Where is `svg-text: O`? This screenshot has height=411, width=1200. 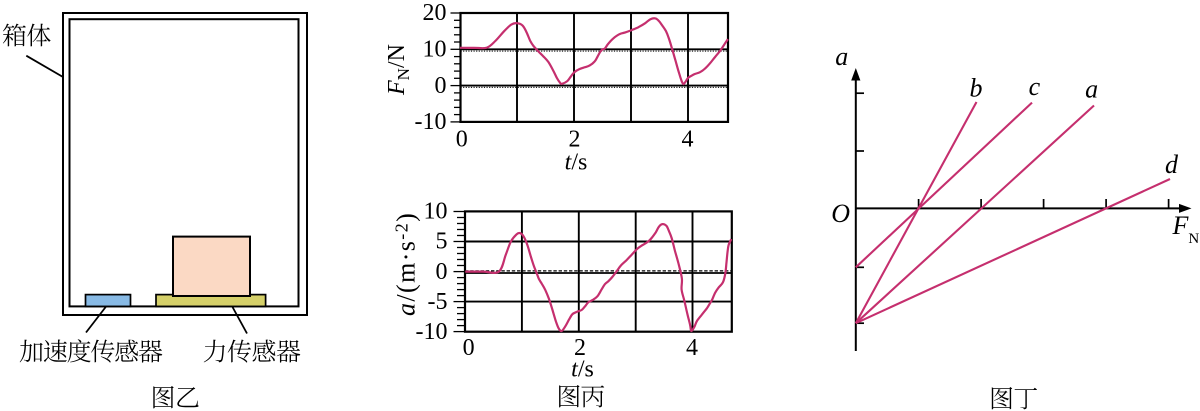 svg-text: O is located at coordinates (840, 213).